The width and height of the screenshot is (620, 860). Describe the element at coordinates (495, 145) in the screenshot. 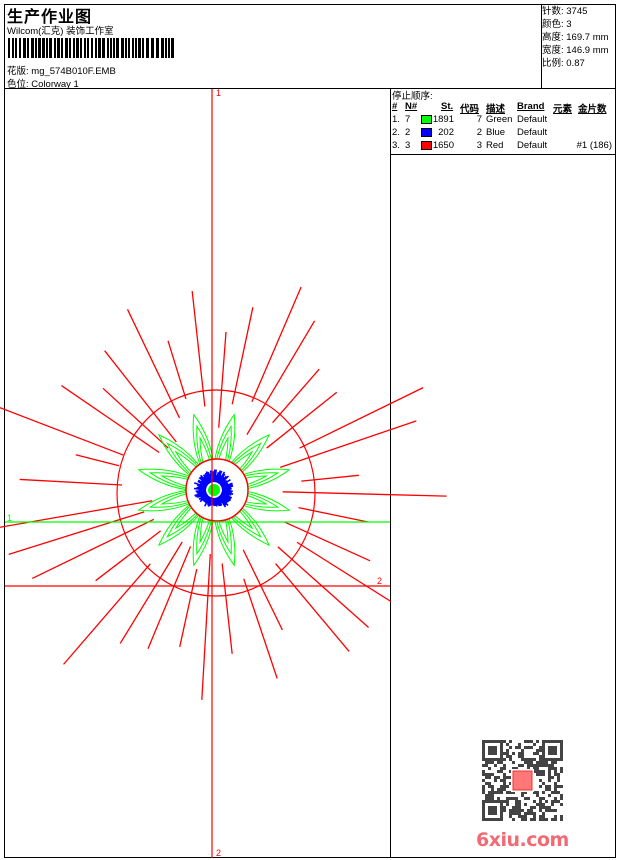

I see `cell-desc: Red` at that location.